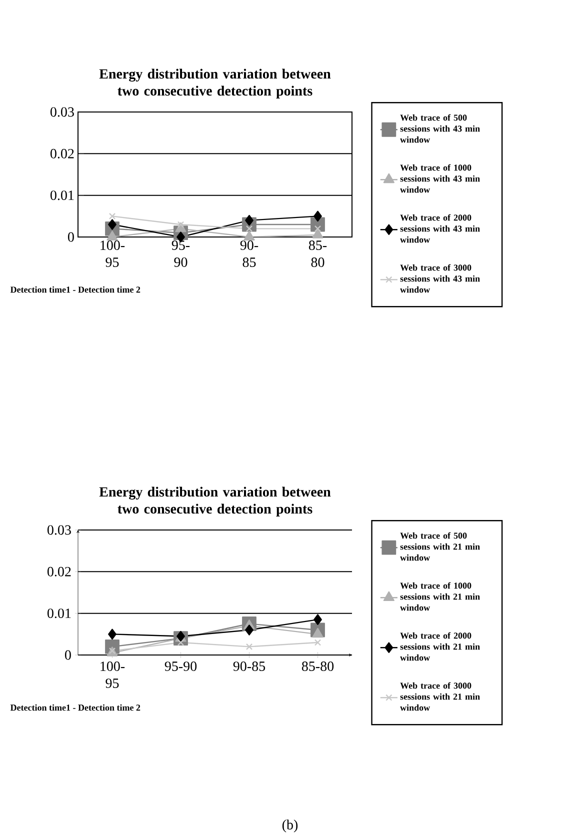  I want to click on legend-label: Web trace of 2000 sessions with 21 min window, so click(440, 646).